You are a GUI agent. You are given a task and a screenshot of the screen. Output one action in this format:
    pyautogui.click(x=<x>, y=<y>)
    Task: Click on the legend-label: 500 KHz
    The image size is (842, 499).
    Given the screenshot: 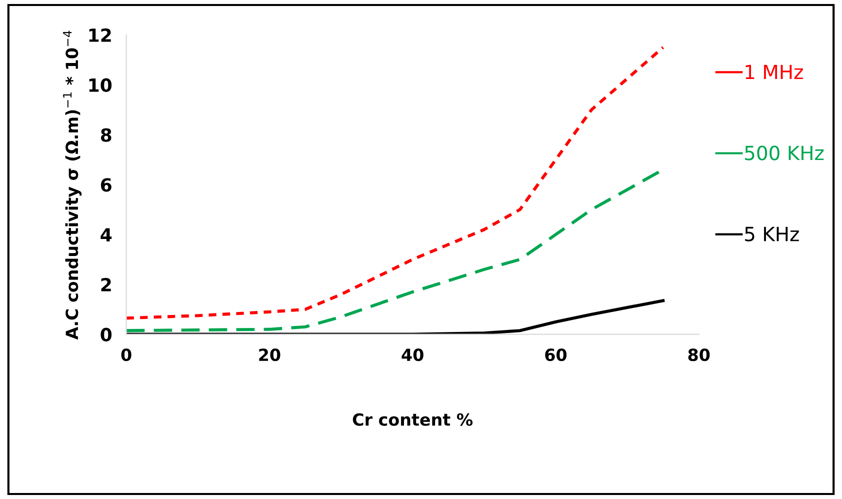 What is the action you would take?
    pyautogui.click(x=784, y=153)
    